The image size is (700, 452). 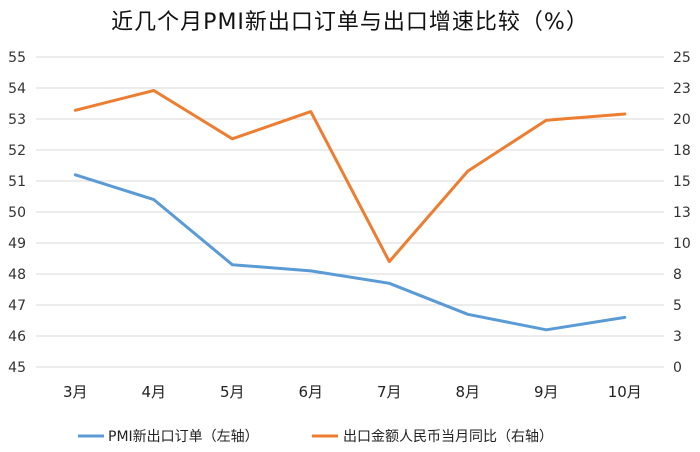 I want to click on y-left-tick-label: 48, so click(x=17, y=275).